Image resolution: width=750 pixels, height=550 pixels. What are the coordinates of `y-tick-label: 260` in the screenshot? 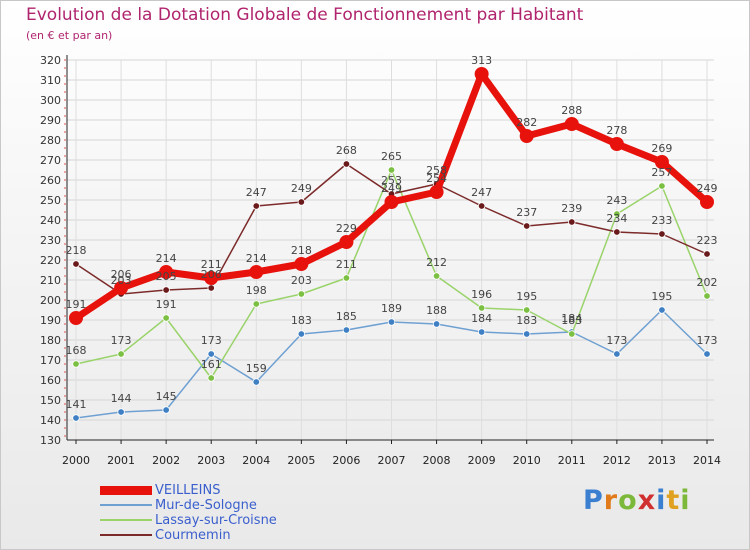 It's located at (50, 180).